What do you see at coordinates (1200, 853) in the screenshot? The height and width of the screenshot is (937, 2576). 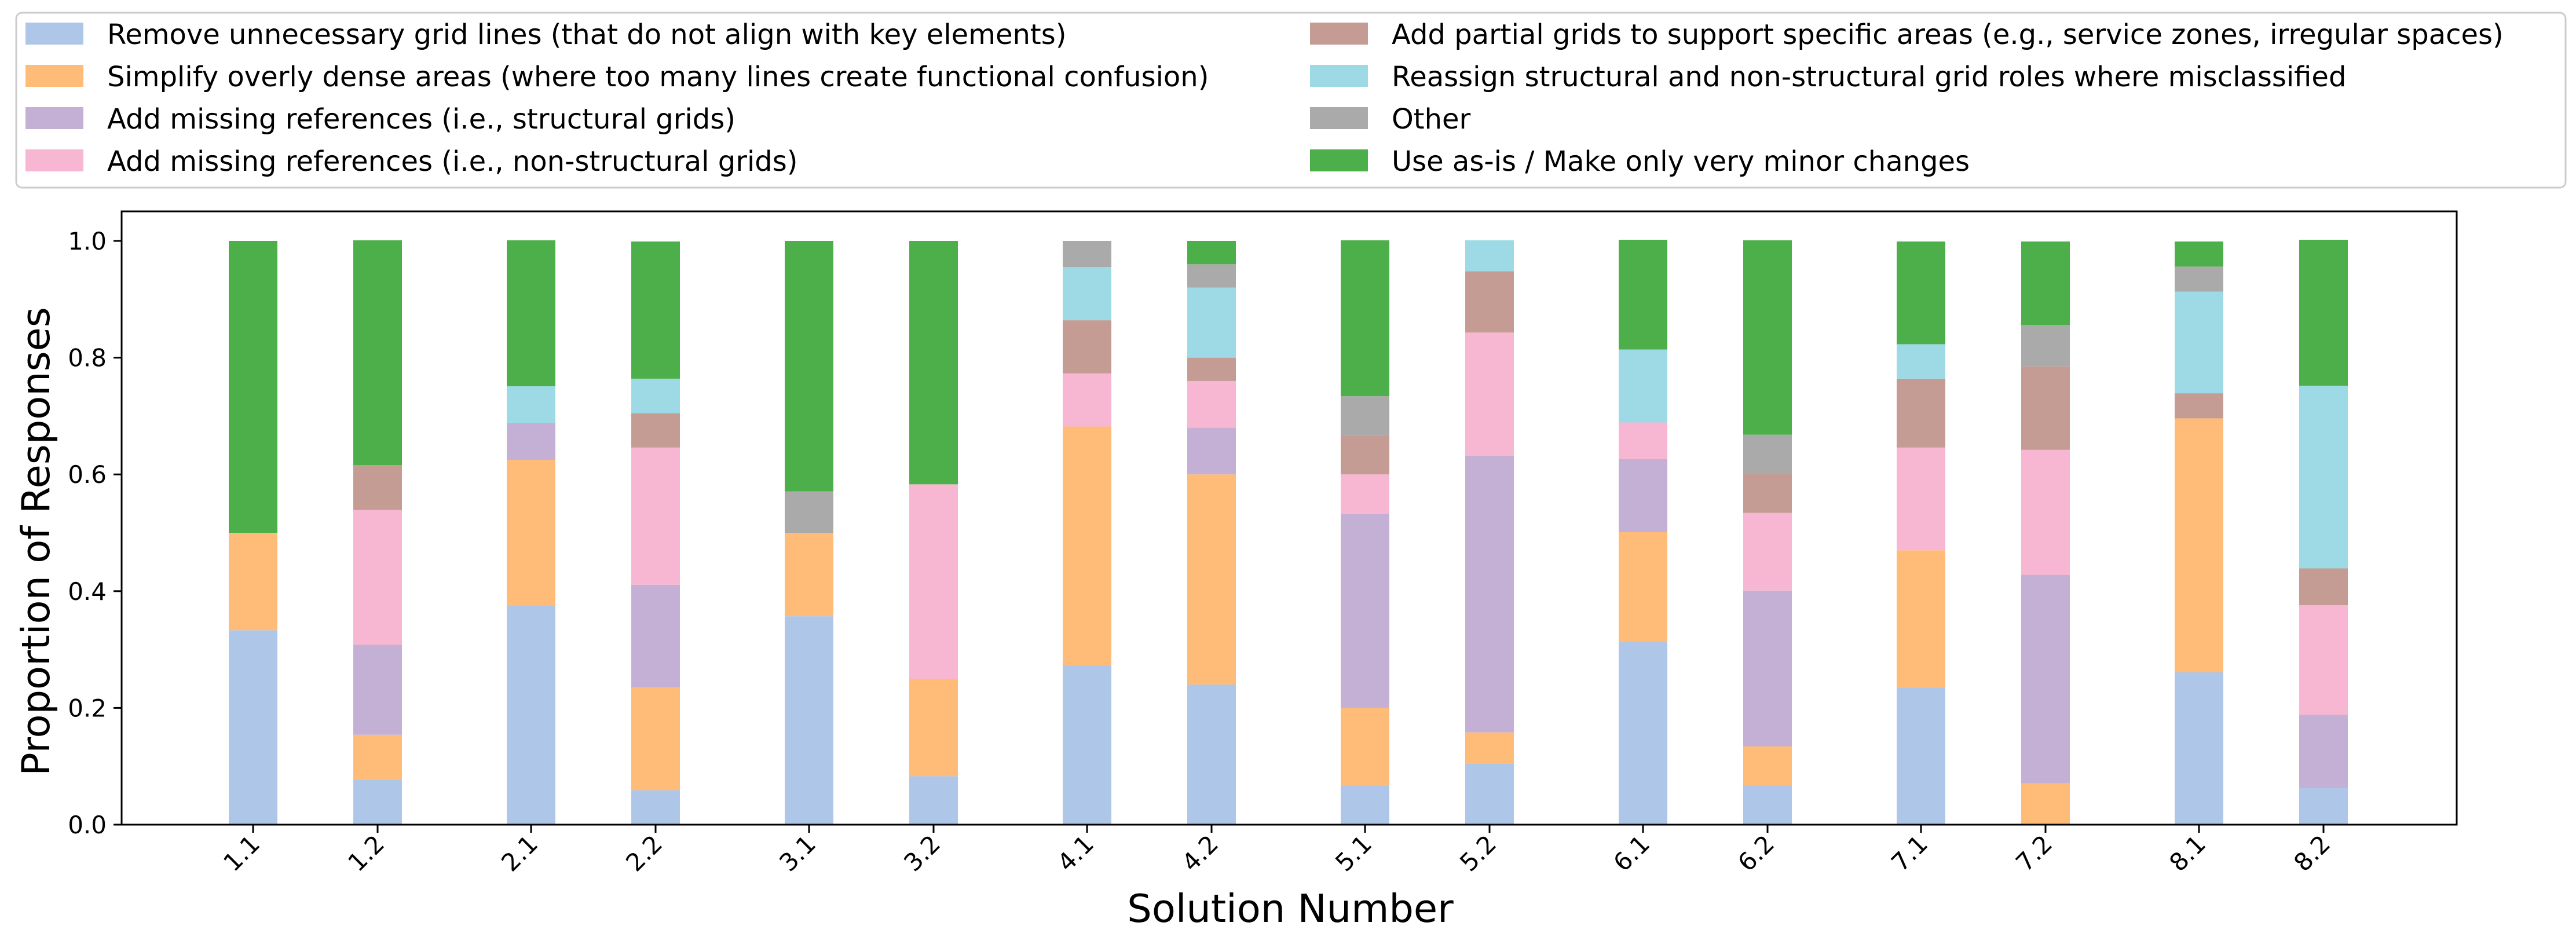 I see `x-tick-label: 4.2` at bounding box center [1200, 853].